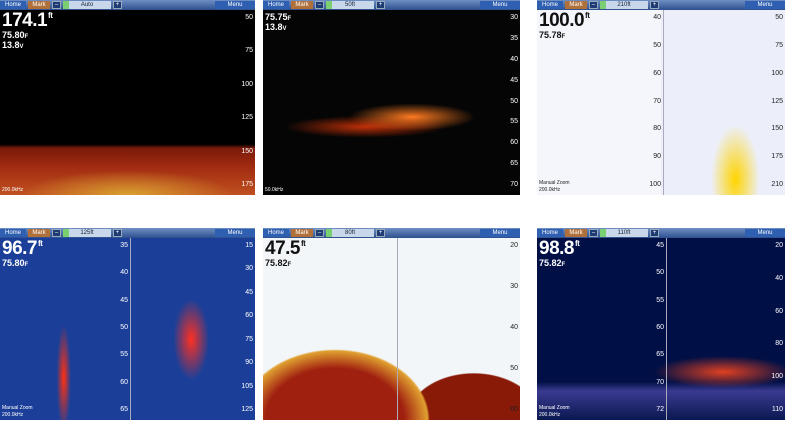  What do you see at coordinates (249, 363) in the screenshot?
I see `depth-scale-label: 90` at bounding box center [249, 363].